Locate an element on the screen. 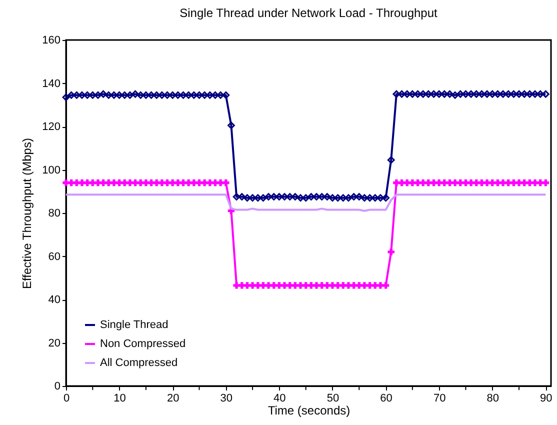  legend-label: Non Compressed is located at coordinates (143, 344).